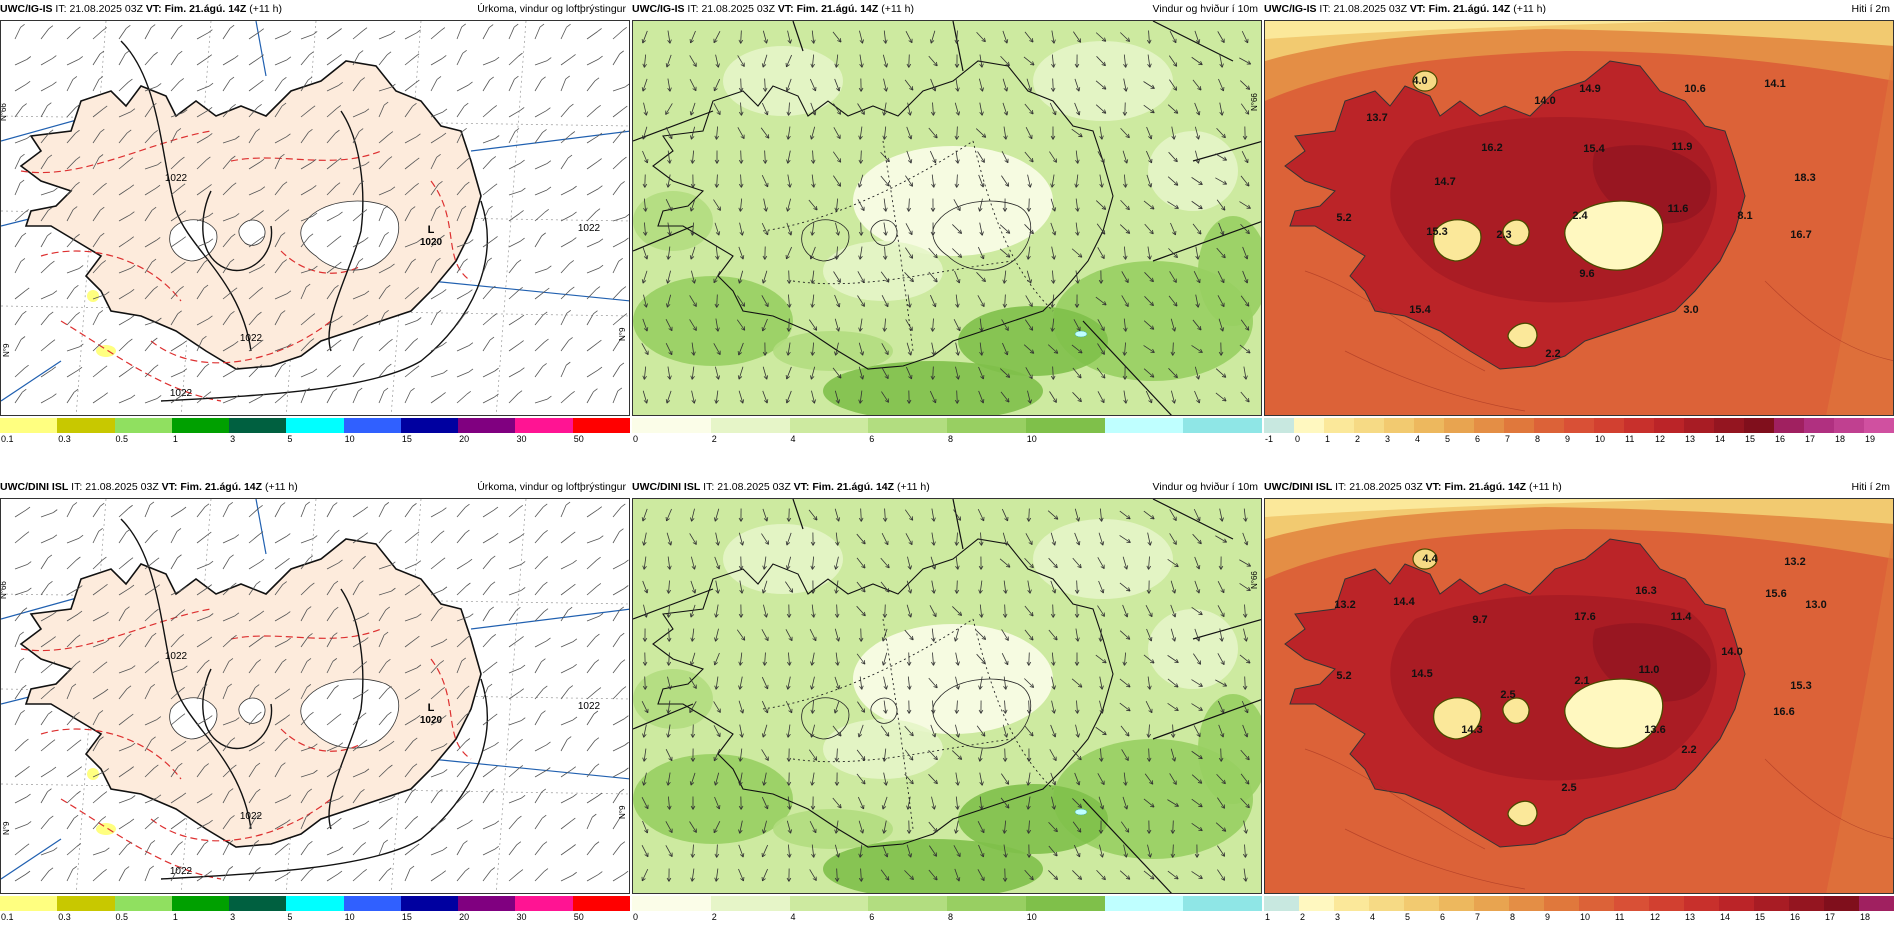 Image resolution: width=1900 pixels, height=950 pixels. What do you see at coordinates (947, 440) in the screenshot?
I see `wind-colorbar-ticks: 0 2 4 6 8 10` at bounding box center [947, 440].